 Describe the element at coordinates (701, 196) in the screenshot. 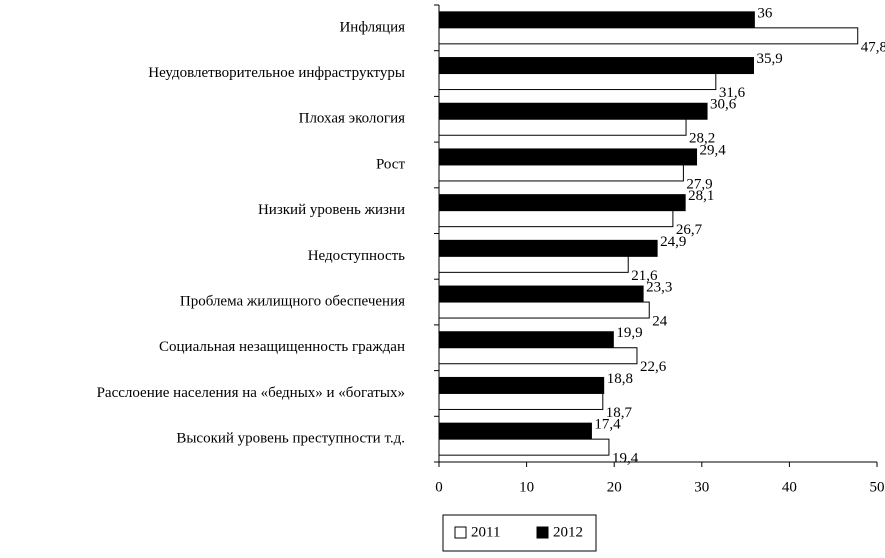

I see `value-label: 28,1` at that location.